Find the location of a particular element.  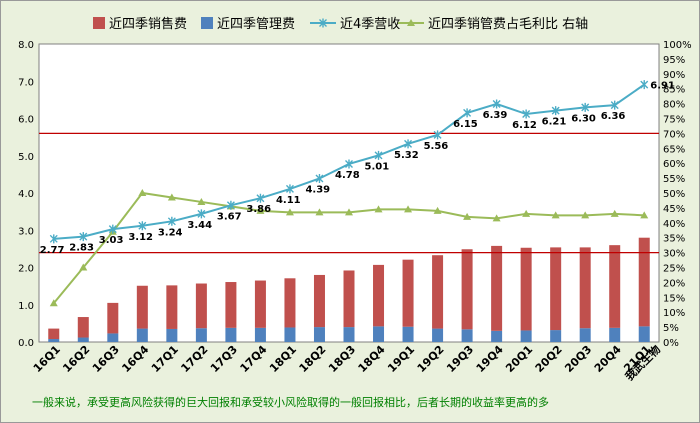

x-tick-label: 16Q2 is located at coordinates (76, 359).